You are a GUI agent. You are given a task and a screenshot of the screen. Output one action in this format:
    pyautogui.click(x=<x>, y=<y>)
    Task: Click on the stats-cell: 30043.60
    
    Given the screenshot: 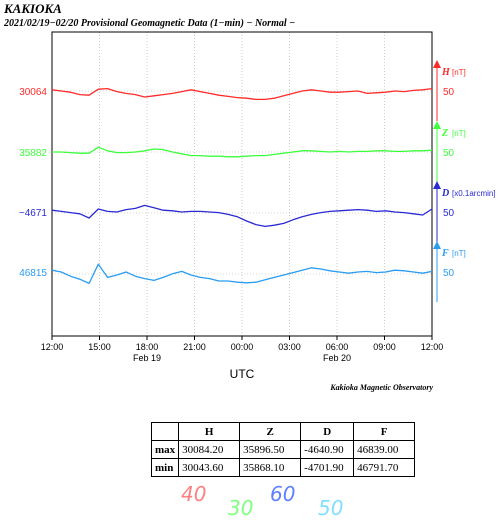 What is the action you would take?
    pyautogui.click(x=209, y=467)
    